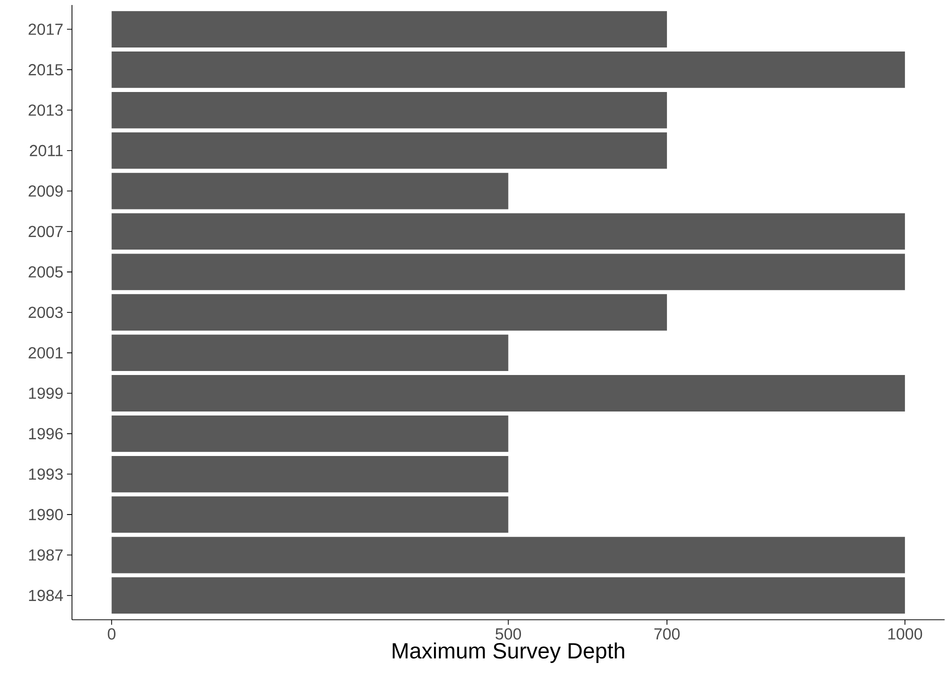  Describe the element at coordinates (112, 634) in the screenshot. I see `x-tick-label: 0` at that location.